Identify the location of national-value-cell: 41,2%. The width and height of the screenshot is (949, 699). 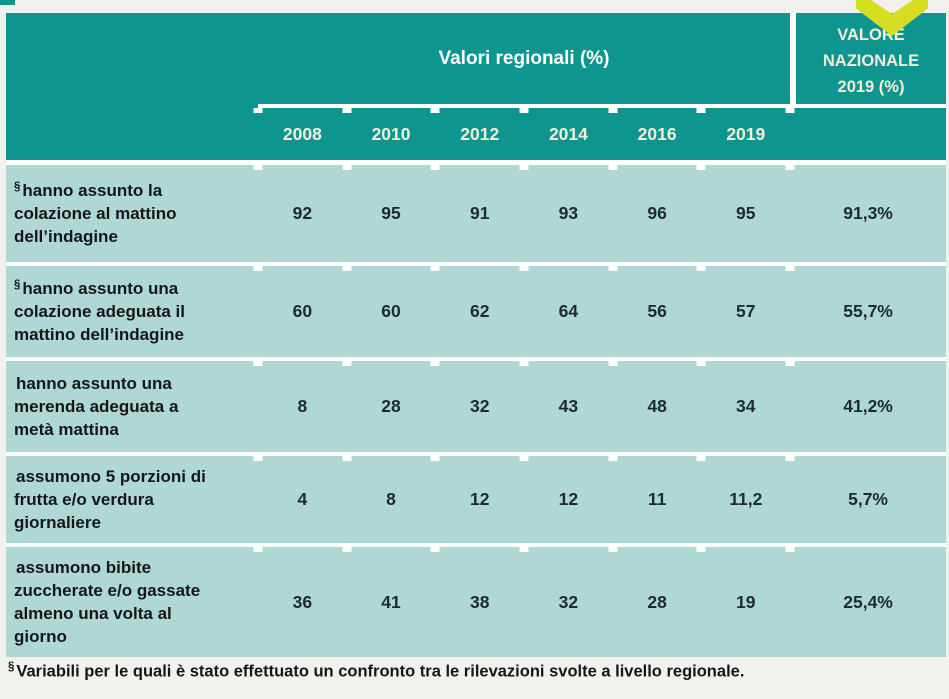
(868, 406).